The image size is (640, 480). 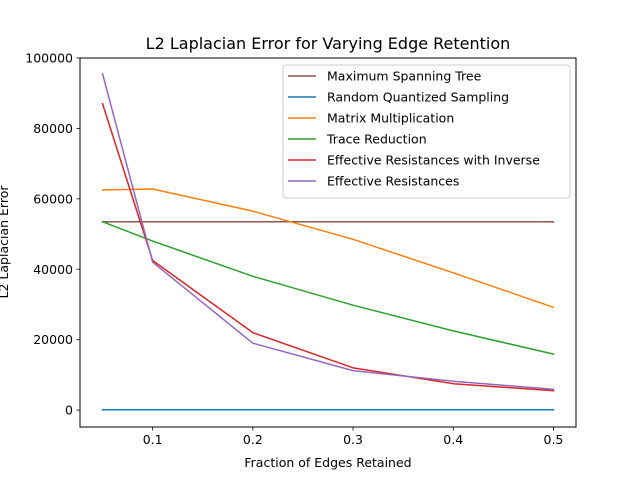 What do you see at coordinates (554, 439) in the screenshot?
I see `x-tick-label: 0.5` at bounding box center [554, 439].